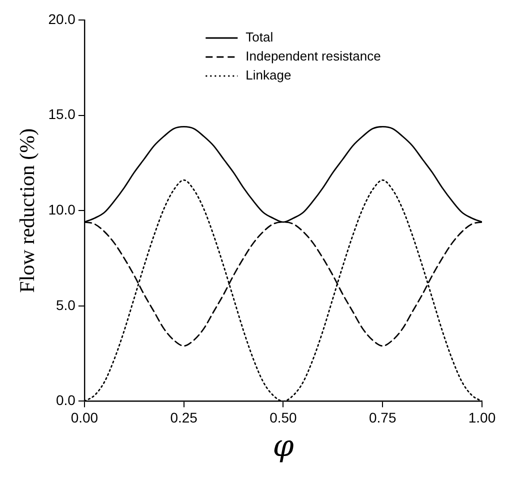  Describe the element at coordinates (84, 417) in the screenshot. I see `x-tick-label: 0.00` at that location.